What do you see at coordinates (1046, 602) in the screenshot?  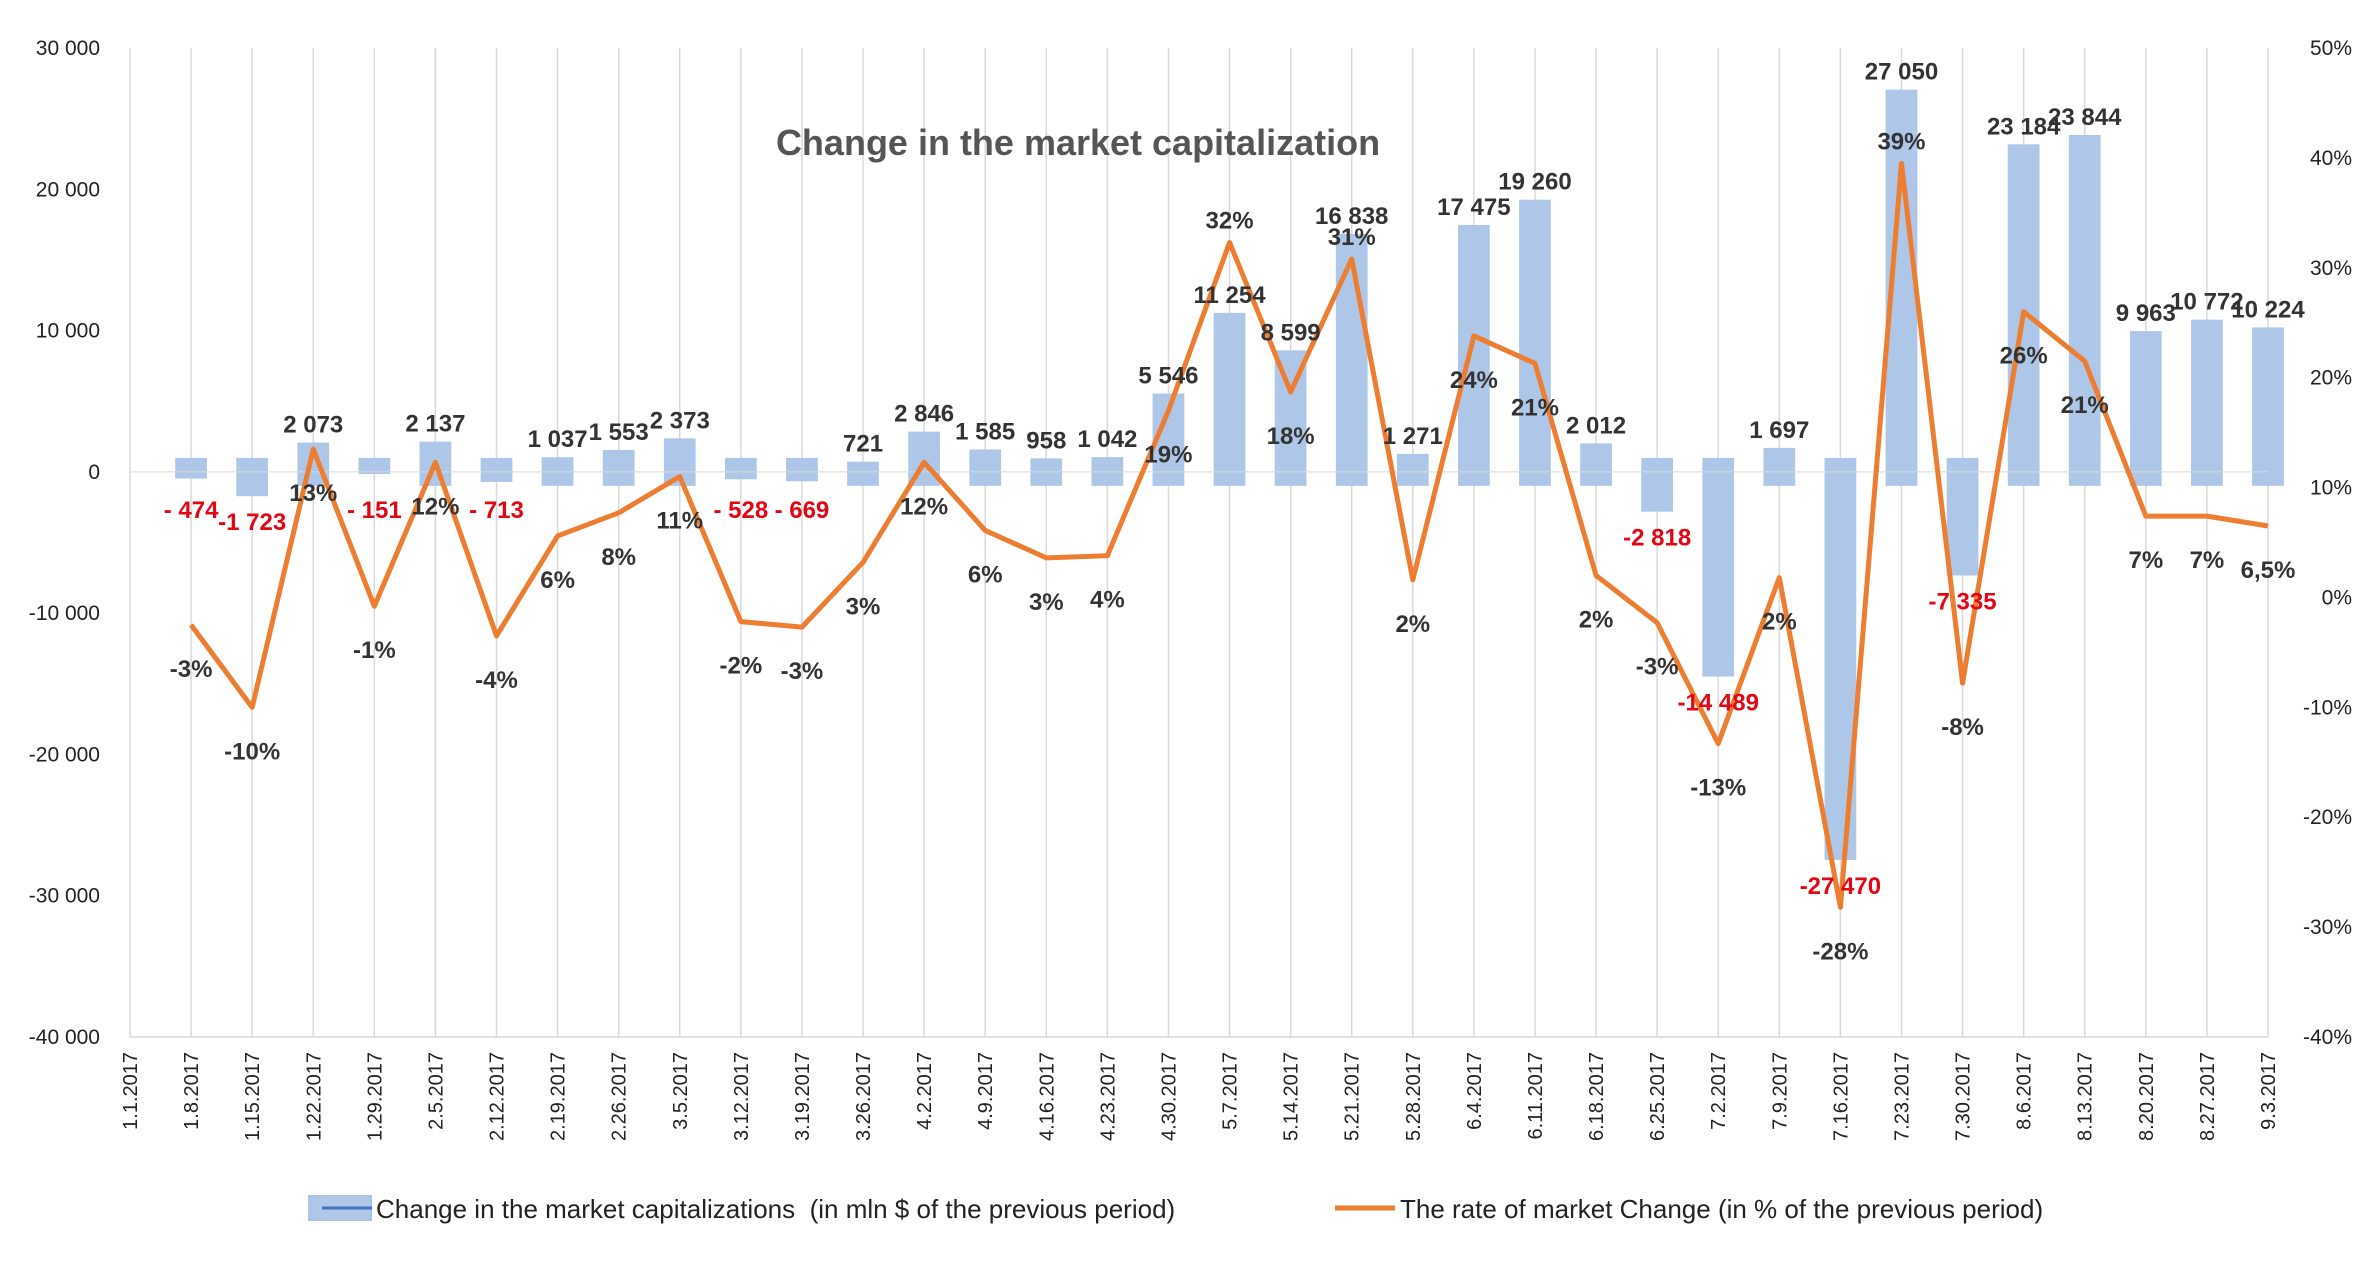 I see `line-value-label: 3%` at bounding box center [1046, 602].